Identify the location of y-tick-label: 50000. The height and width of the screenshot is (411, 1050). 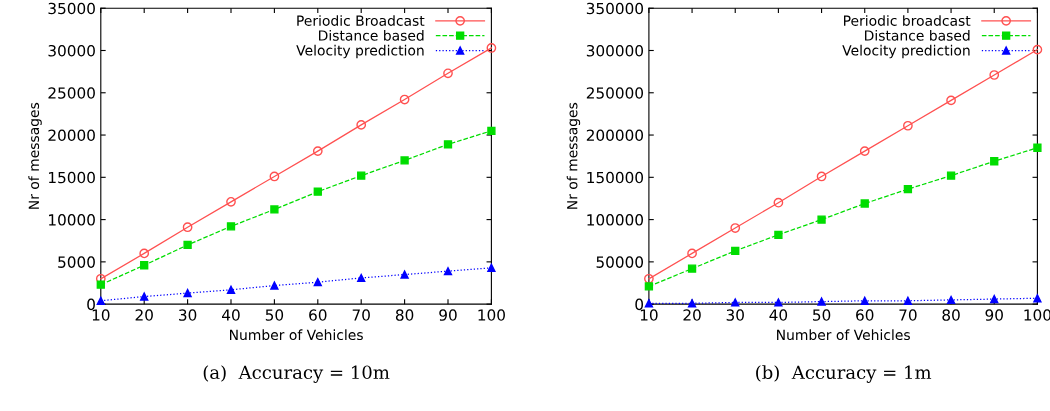
(620, 262).